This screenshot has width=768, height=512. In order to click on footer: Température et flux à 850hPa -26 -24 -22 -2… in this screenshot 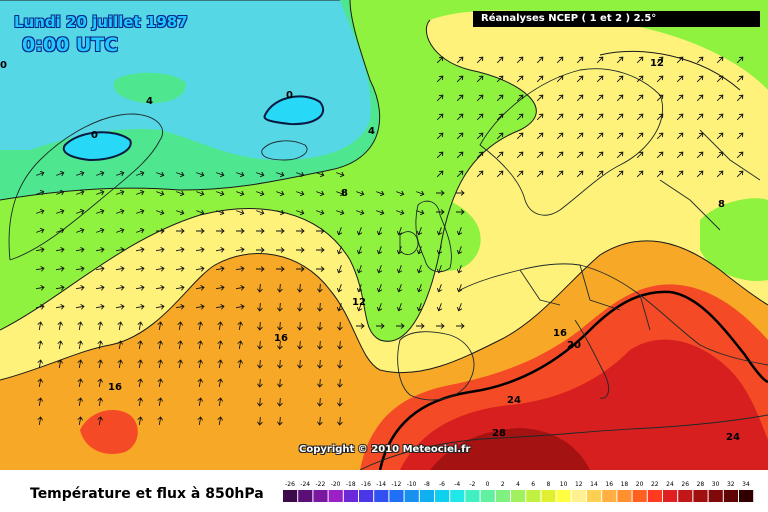, I will do `click(384, 491)`.